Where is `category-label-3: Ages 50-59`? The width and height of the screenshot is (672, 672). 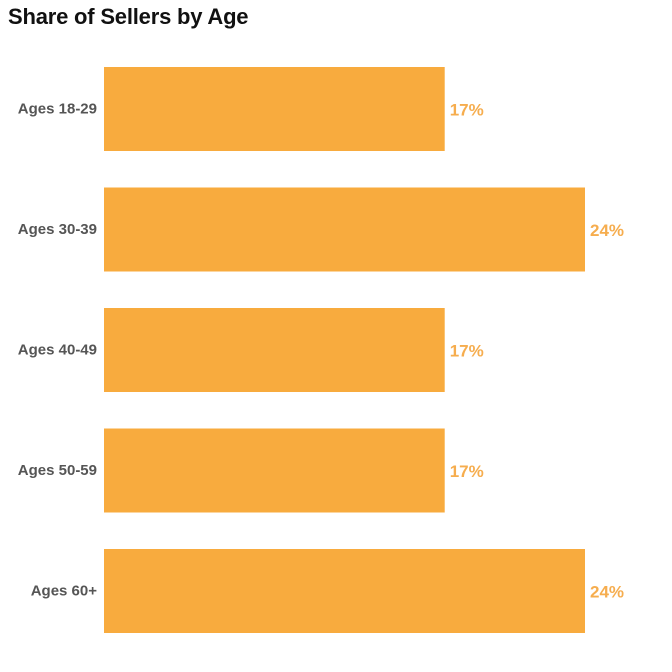
category-label-3: Ages 50-59 is located at coordinates (57, 470).